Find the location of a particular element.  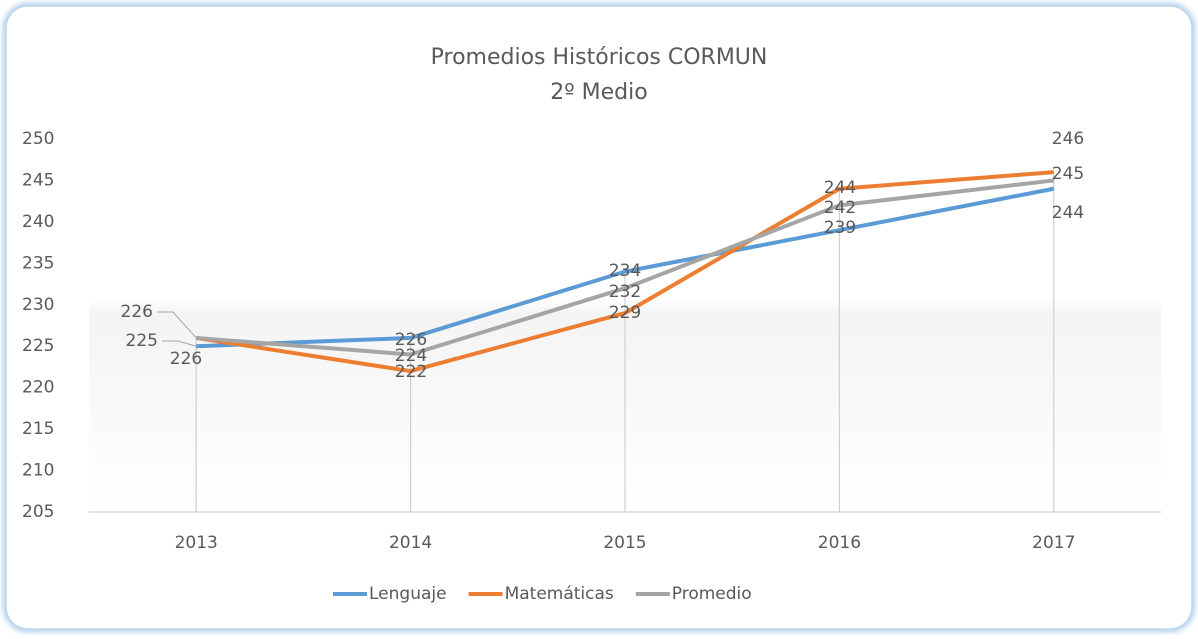

y-tick-label: 230 is located at coordinates (38, 305).